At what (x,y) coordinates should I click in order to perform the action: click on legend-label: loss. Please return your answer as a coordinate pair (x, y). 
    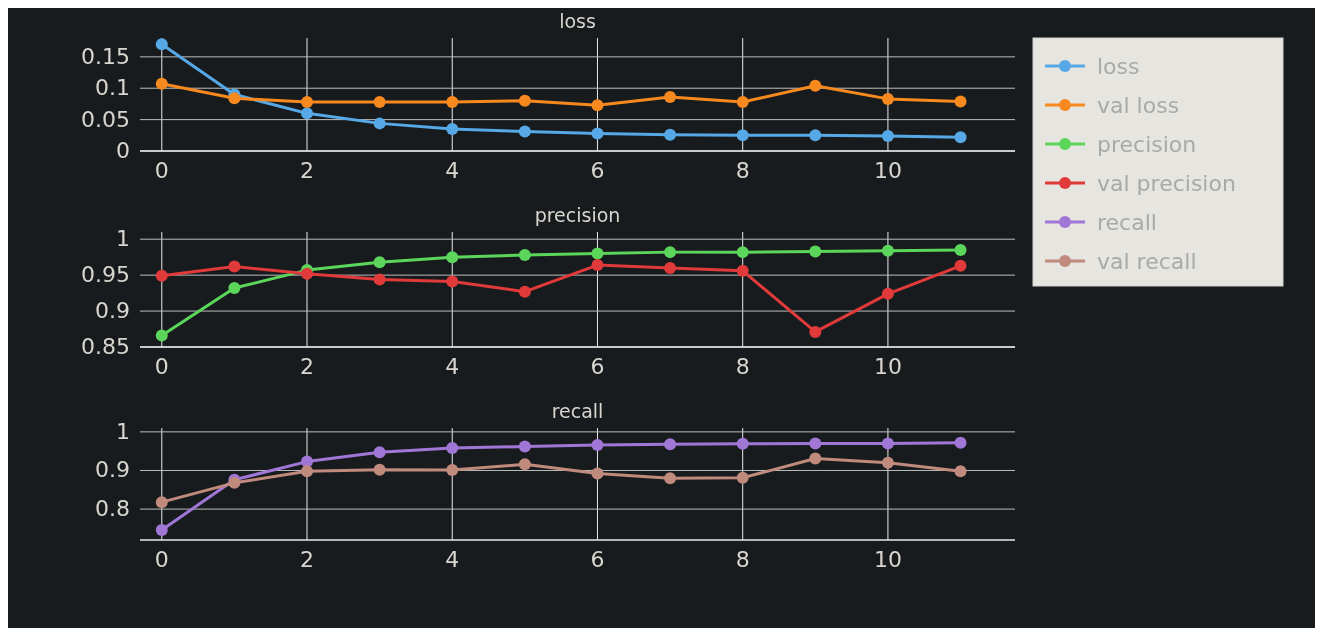
    Looking at the image, I should click on (1118, 66).